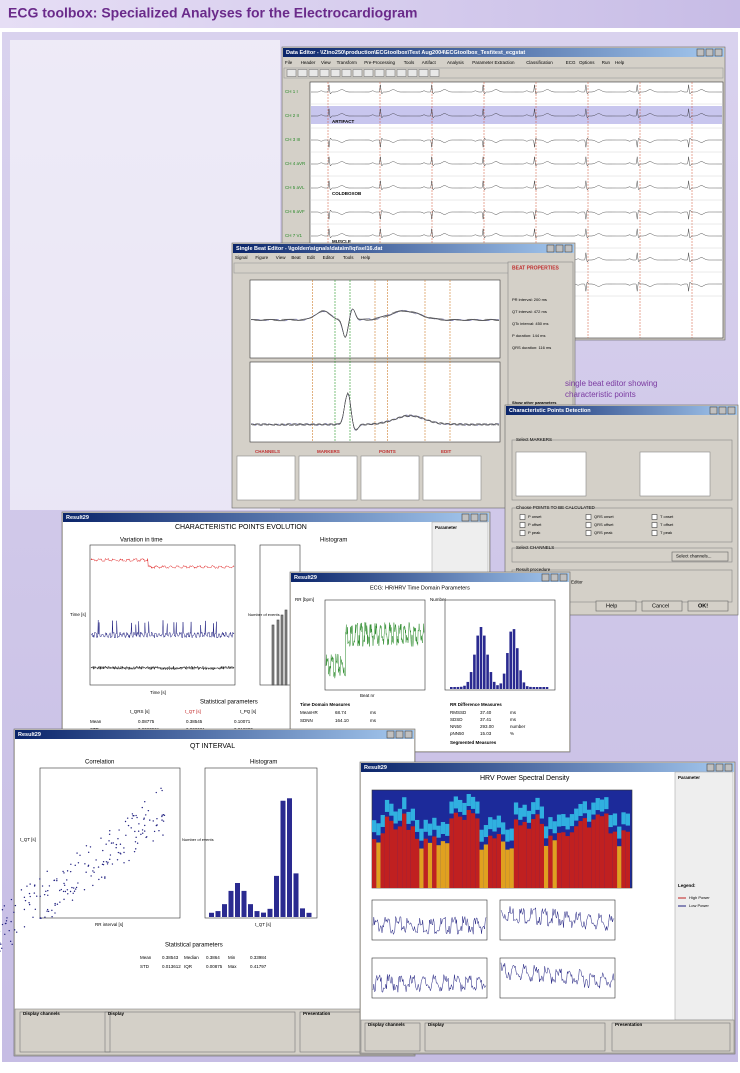 Image resolution: width=740 pixels, height=1073 pixels. I want to click on label: Number of events, so click(198, 839).